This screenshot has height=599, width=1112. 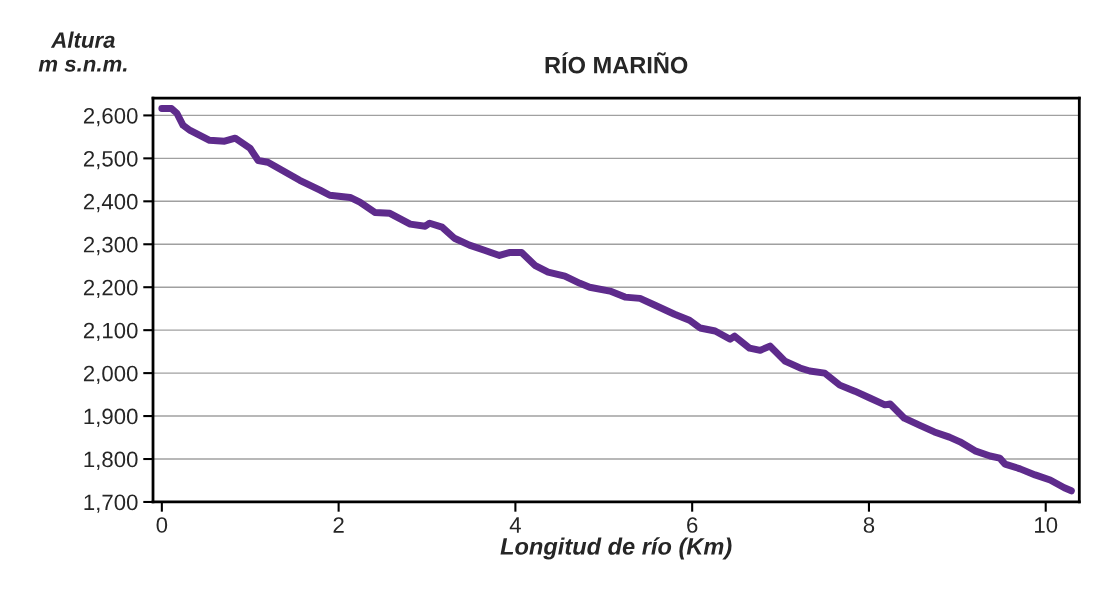 What do you see at coordinates (110, 203) in the screenshot?
I see `y-tick-label: 2,400` at bounding box center [110, 203].